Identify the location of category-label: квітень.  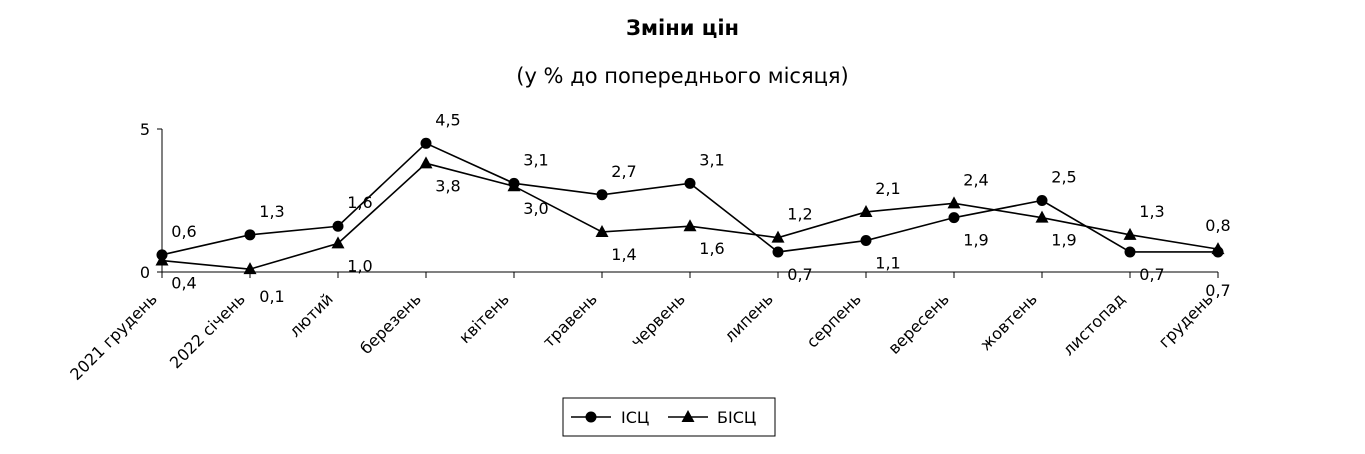
(484, 318).